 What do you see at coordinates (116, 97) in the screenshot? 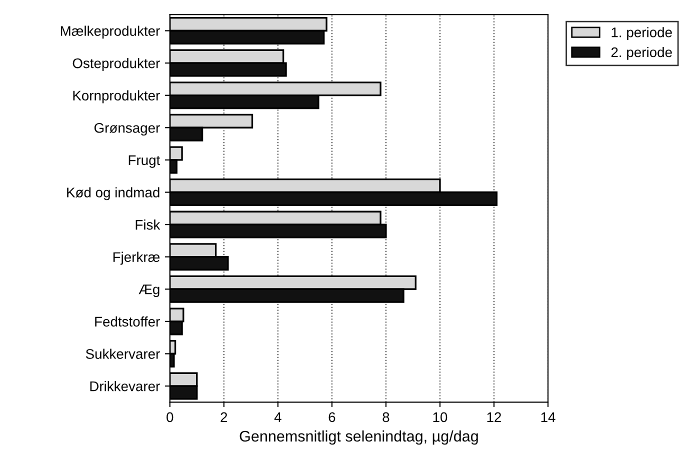
I see `y-tick-label: Kornprodukter` at bounding box center [116, 97].